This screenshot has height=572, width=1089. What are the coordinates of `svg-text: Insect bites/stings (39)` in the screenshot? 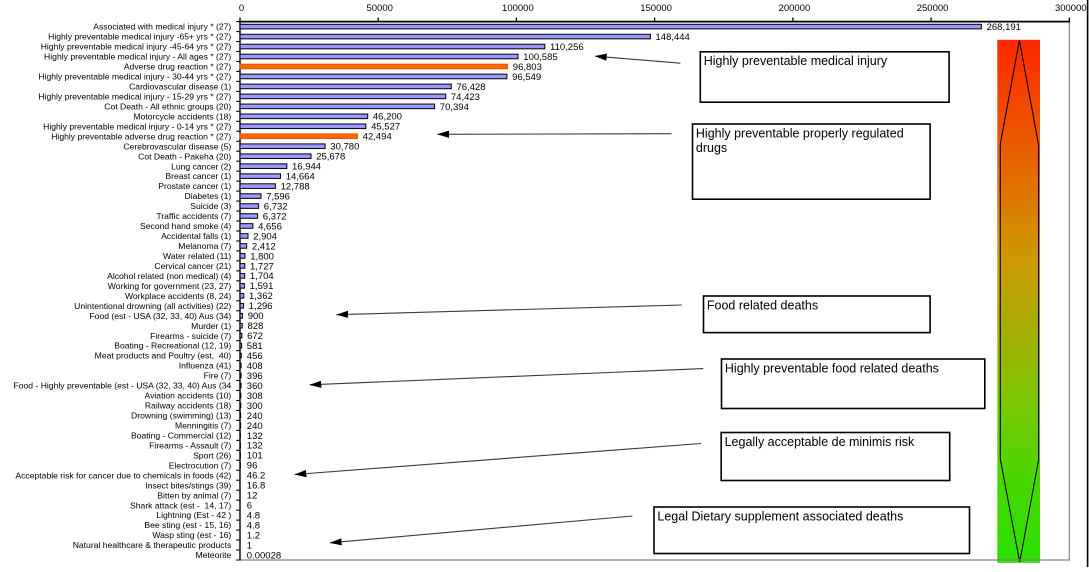 It's located at (188, 485).